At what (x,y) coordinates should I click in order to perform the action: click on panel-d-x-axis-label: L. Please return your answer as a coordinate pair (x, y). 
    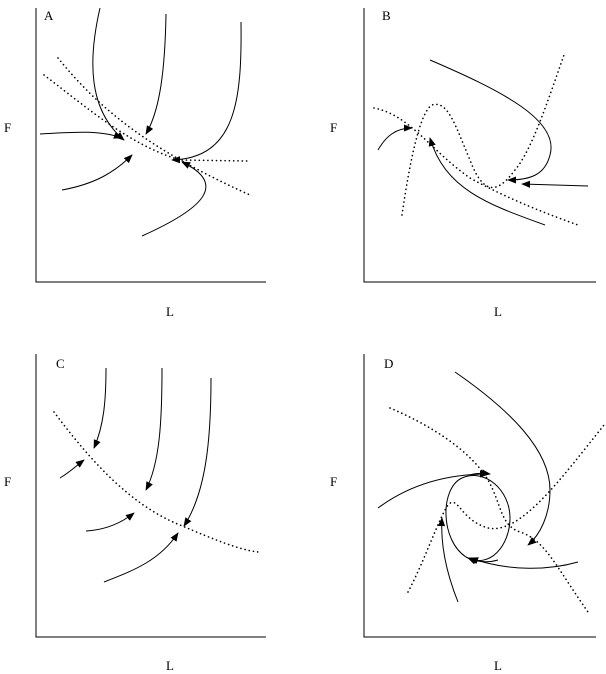
    Looking at the image, I should click on (498, 665).